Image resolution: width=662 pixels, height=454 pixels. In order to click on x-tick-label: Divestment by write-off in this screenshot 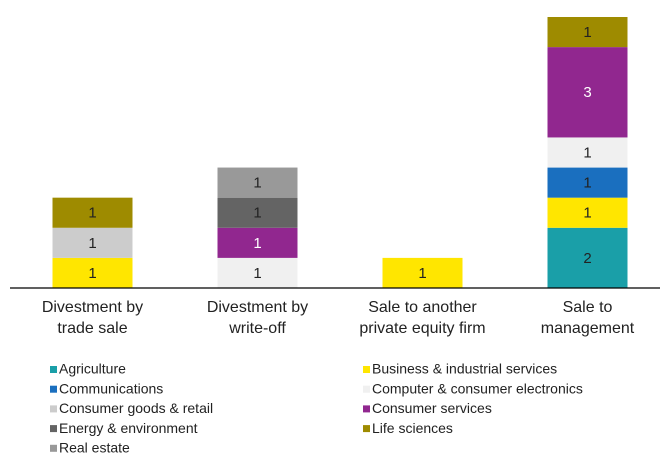, I will do `click(257, 318)`.